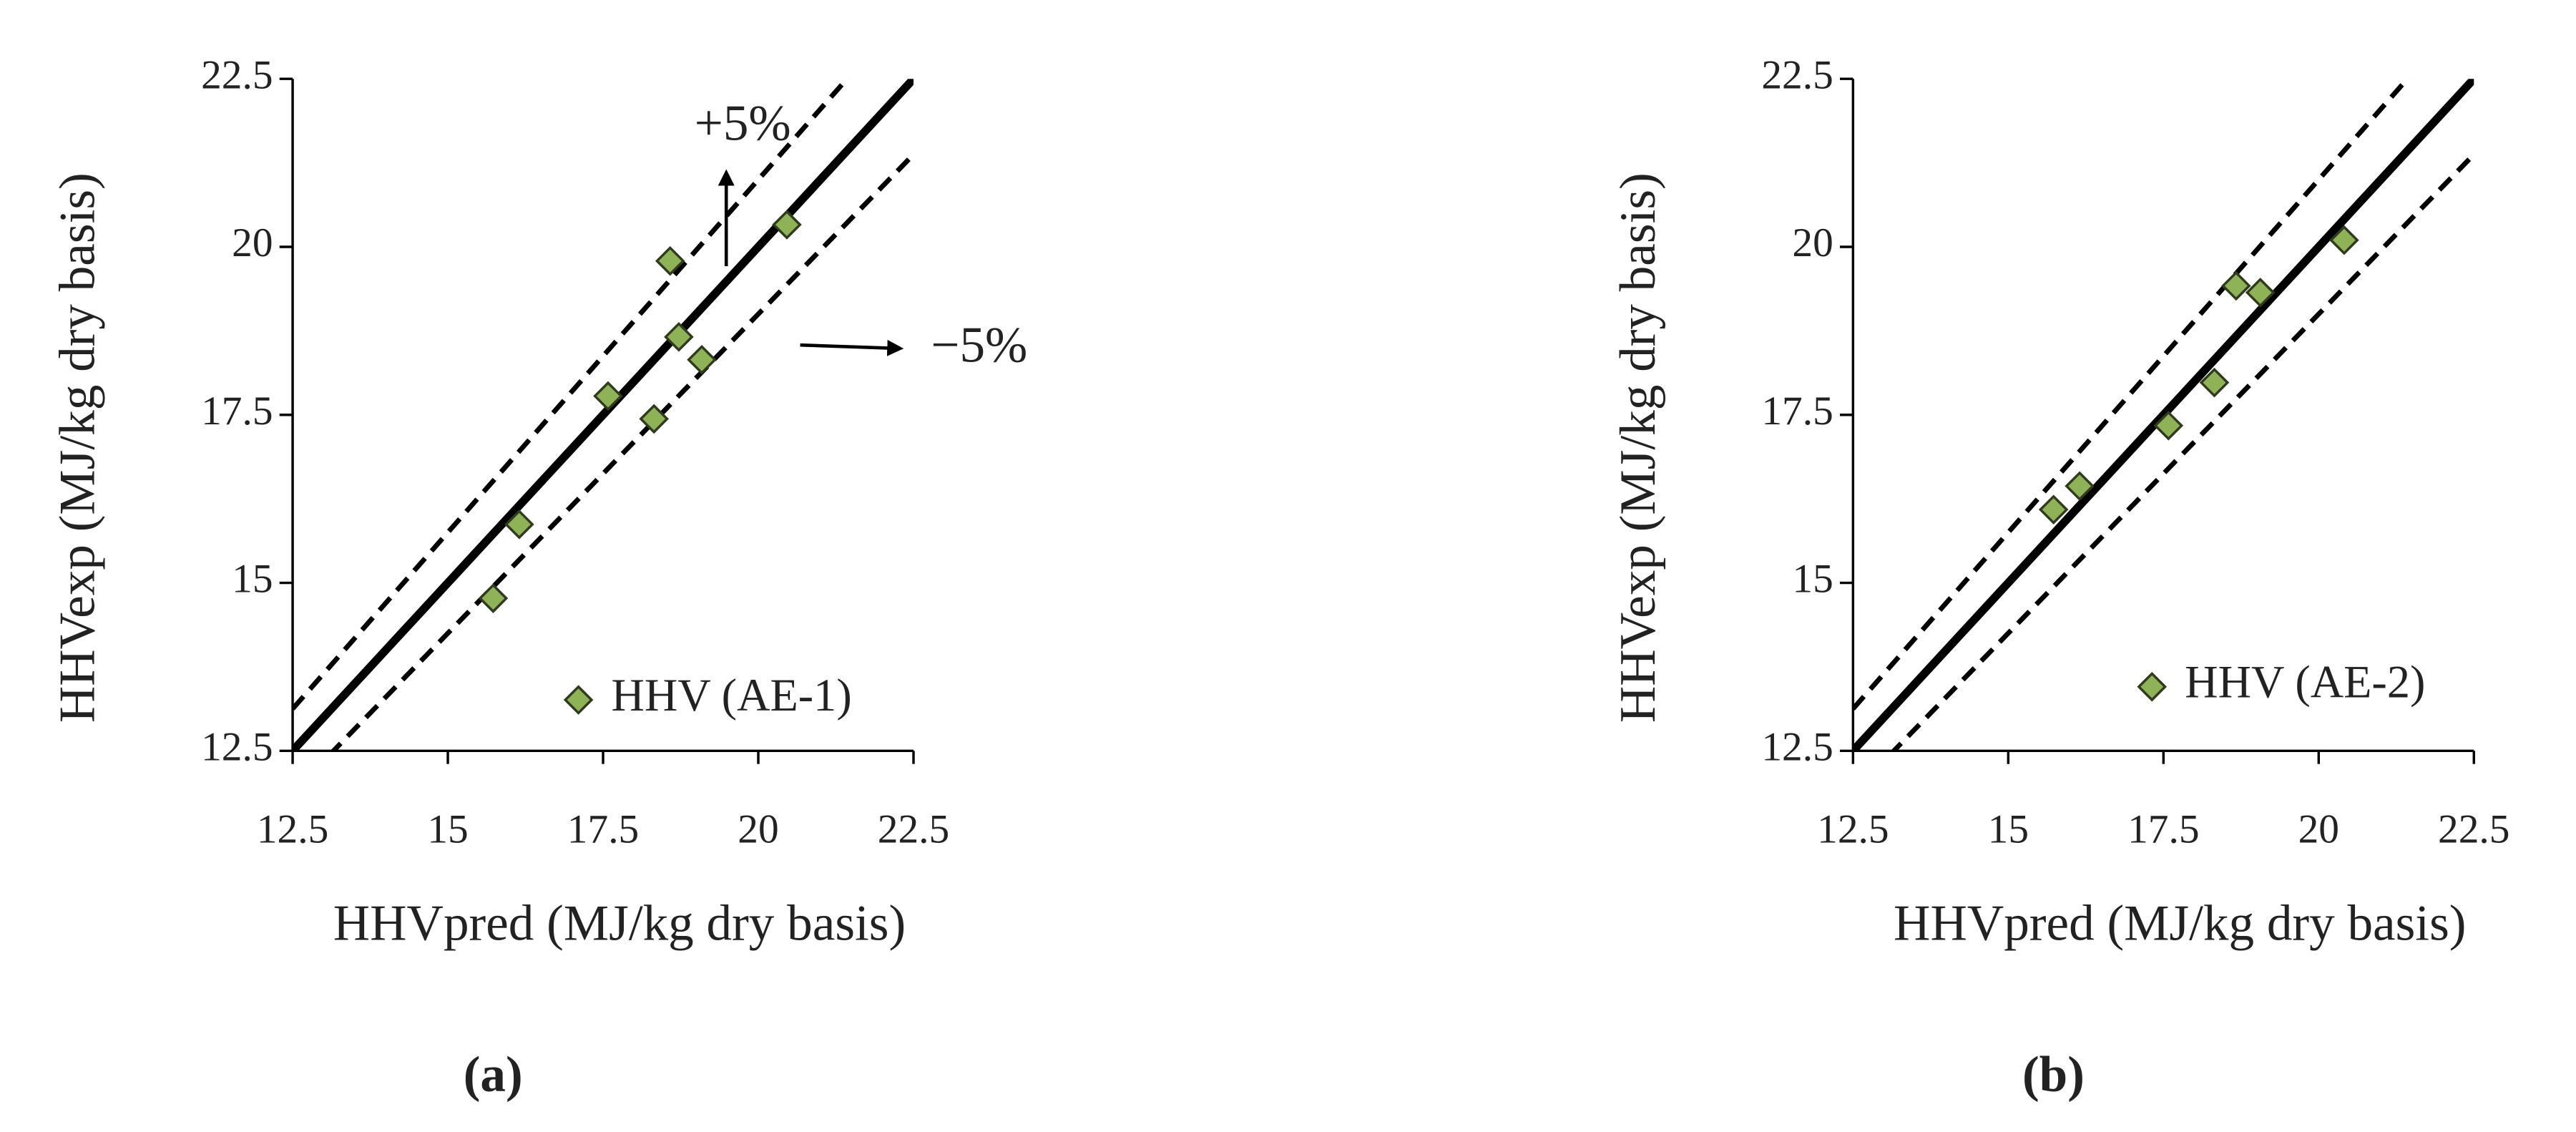 The width and height of the screenshot is (2576, 1132). I want to click on annotation: −5%, so click(979, 345).